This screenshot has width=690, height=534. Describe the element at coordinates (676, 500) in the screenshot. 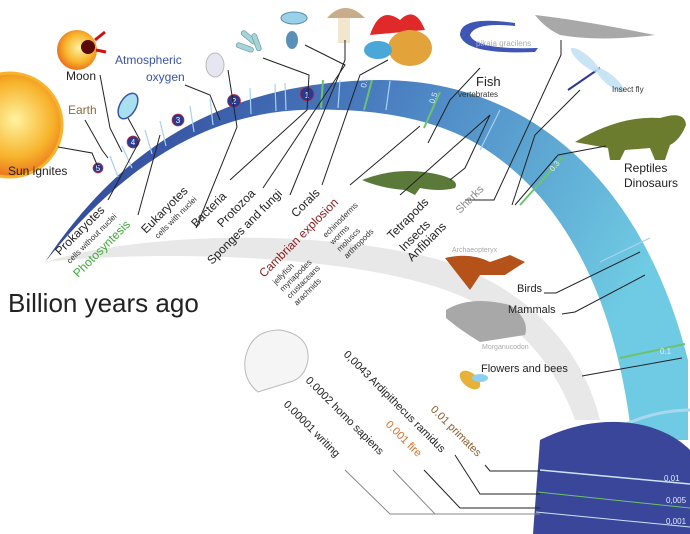

I see `tick-0.005: 0,005` at that location.